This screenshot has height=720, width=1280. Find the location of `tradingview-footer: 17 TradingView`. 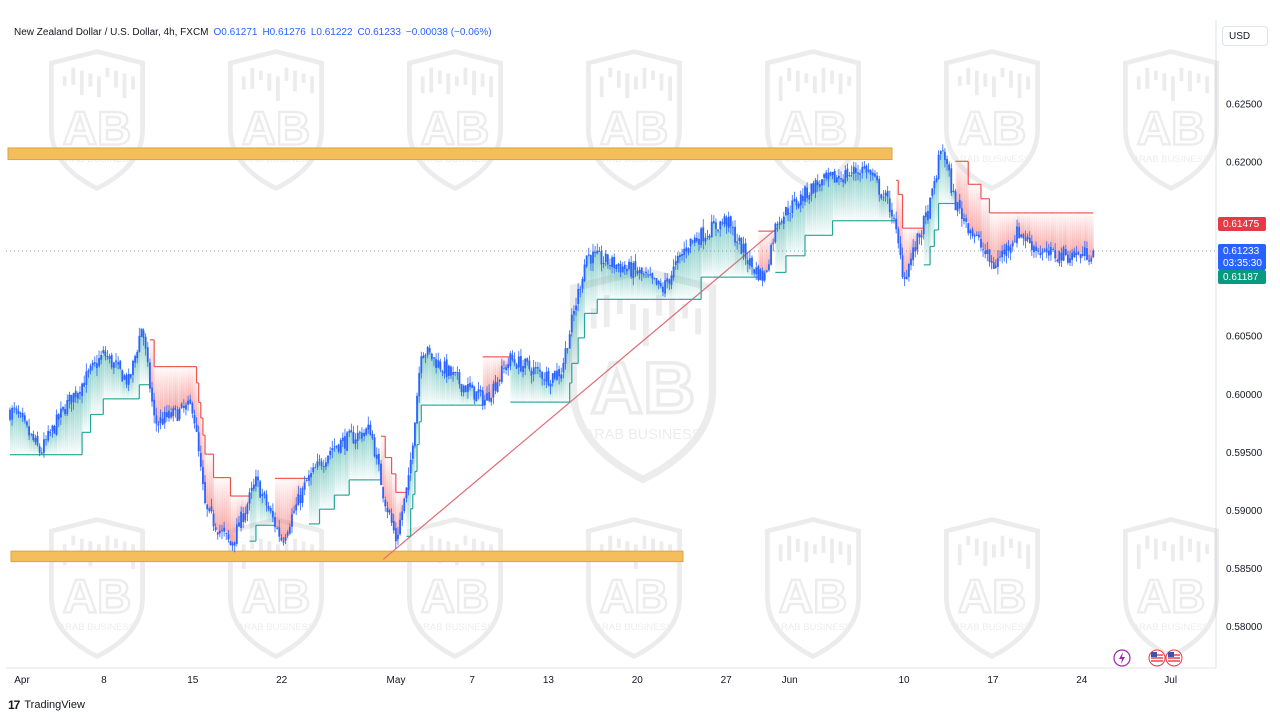

tradingview-footer: 17 TradingView is located at coordinates (46, 705).